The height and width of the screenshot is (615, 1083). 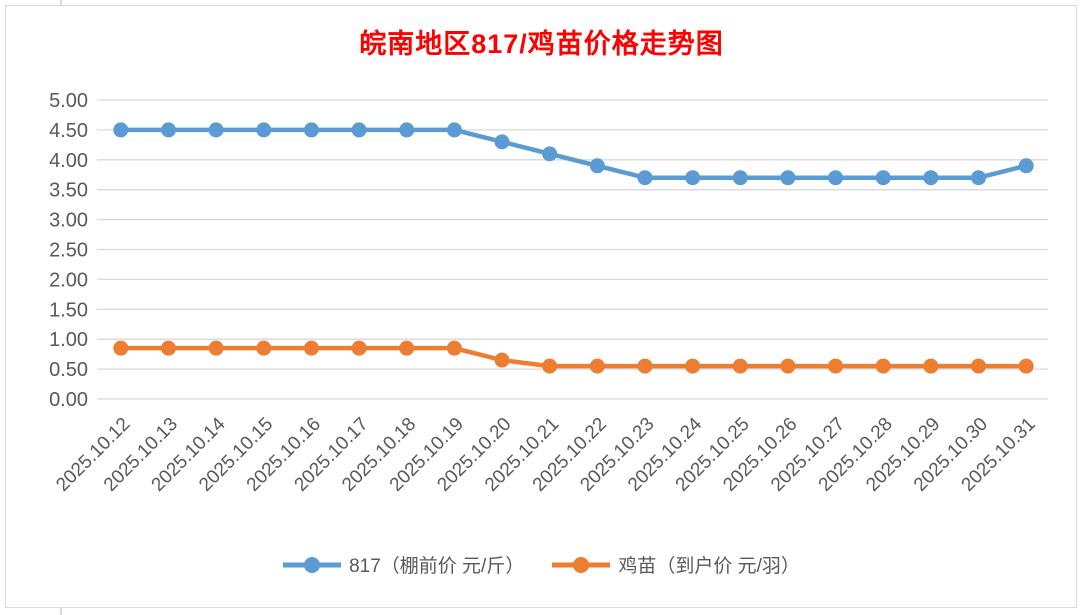 I want to click on legend-item-jimiao: 鸡苗（到户价 元/羽）, so click(x=676, y=564).